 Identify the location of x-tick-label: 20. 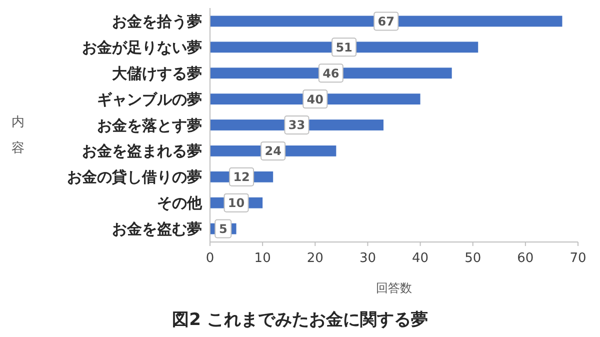
(315, 258).